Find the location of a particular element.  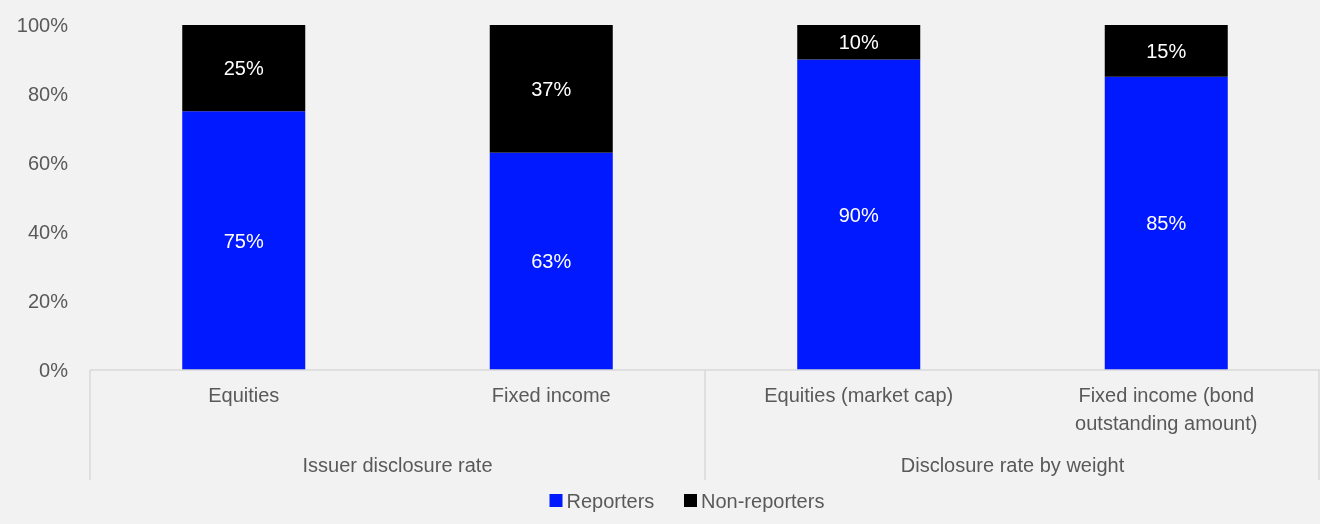

data-label: 15% is located at coordinates (1166, 50).